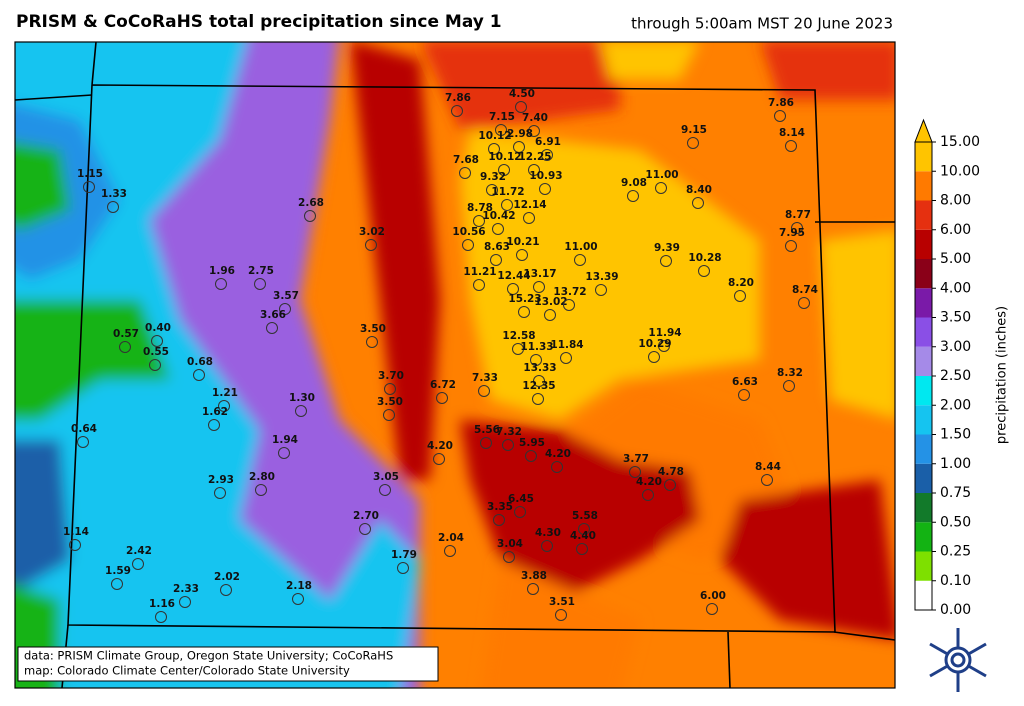  What do you see at coordinates (227, 577) in the screenshot?
I see `station-label: 2.02` at bounding box center [227, 577].